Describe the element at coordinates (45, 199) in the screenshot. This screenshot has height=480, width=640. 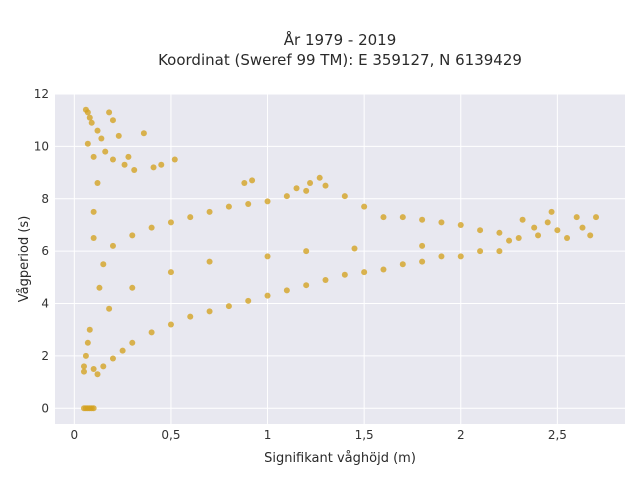
I see `y-tick-label: 8` at that location.